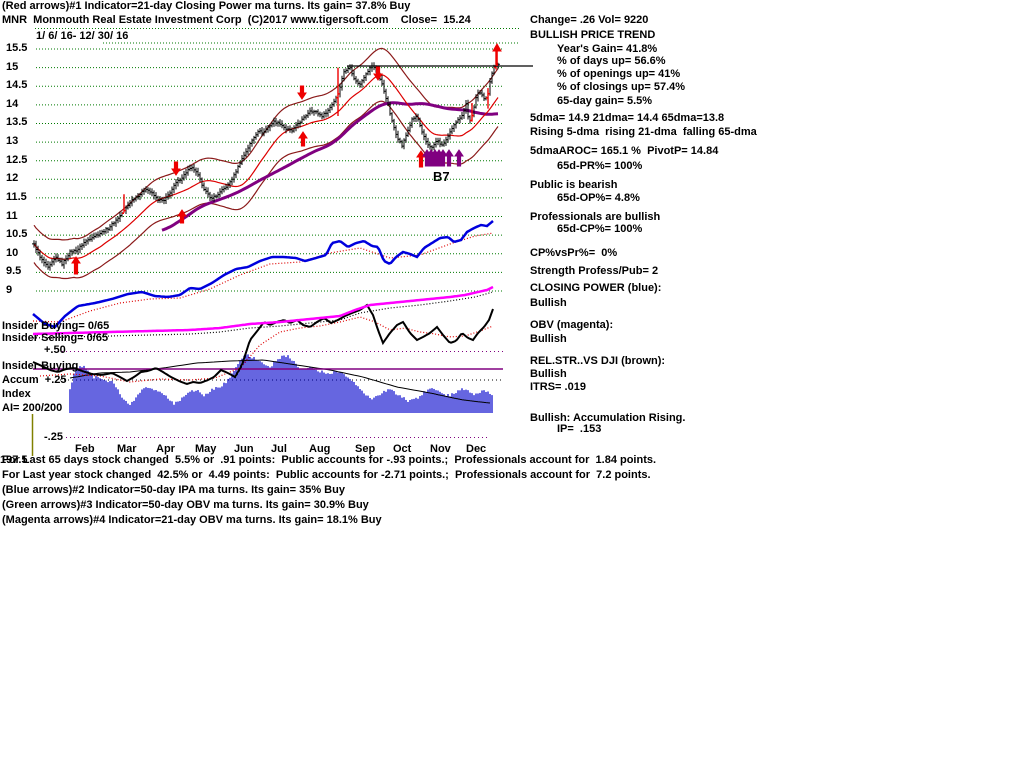  I want to click on price-axis-label: 15, so click(12, 66).